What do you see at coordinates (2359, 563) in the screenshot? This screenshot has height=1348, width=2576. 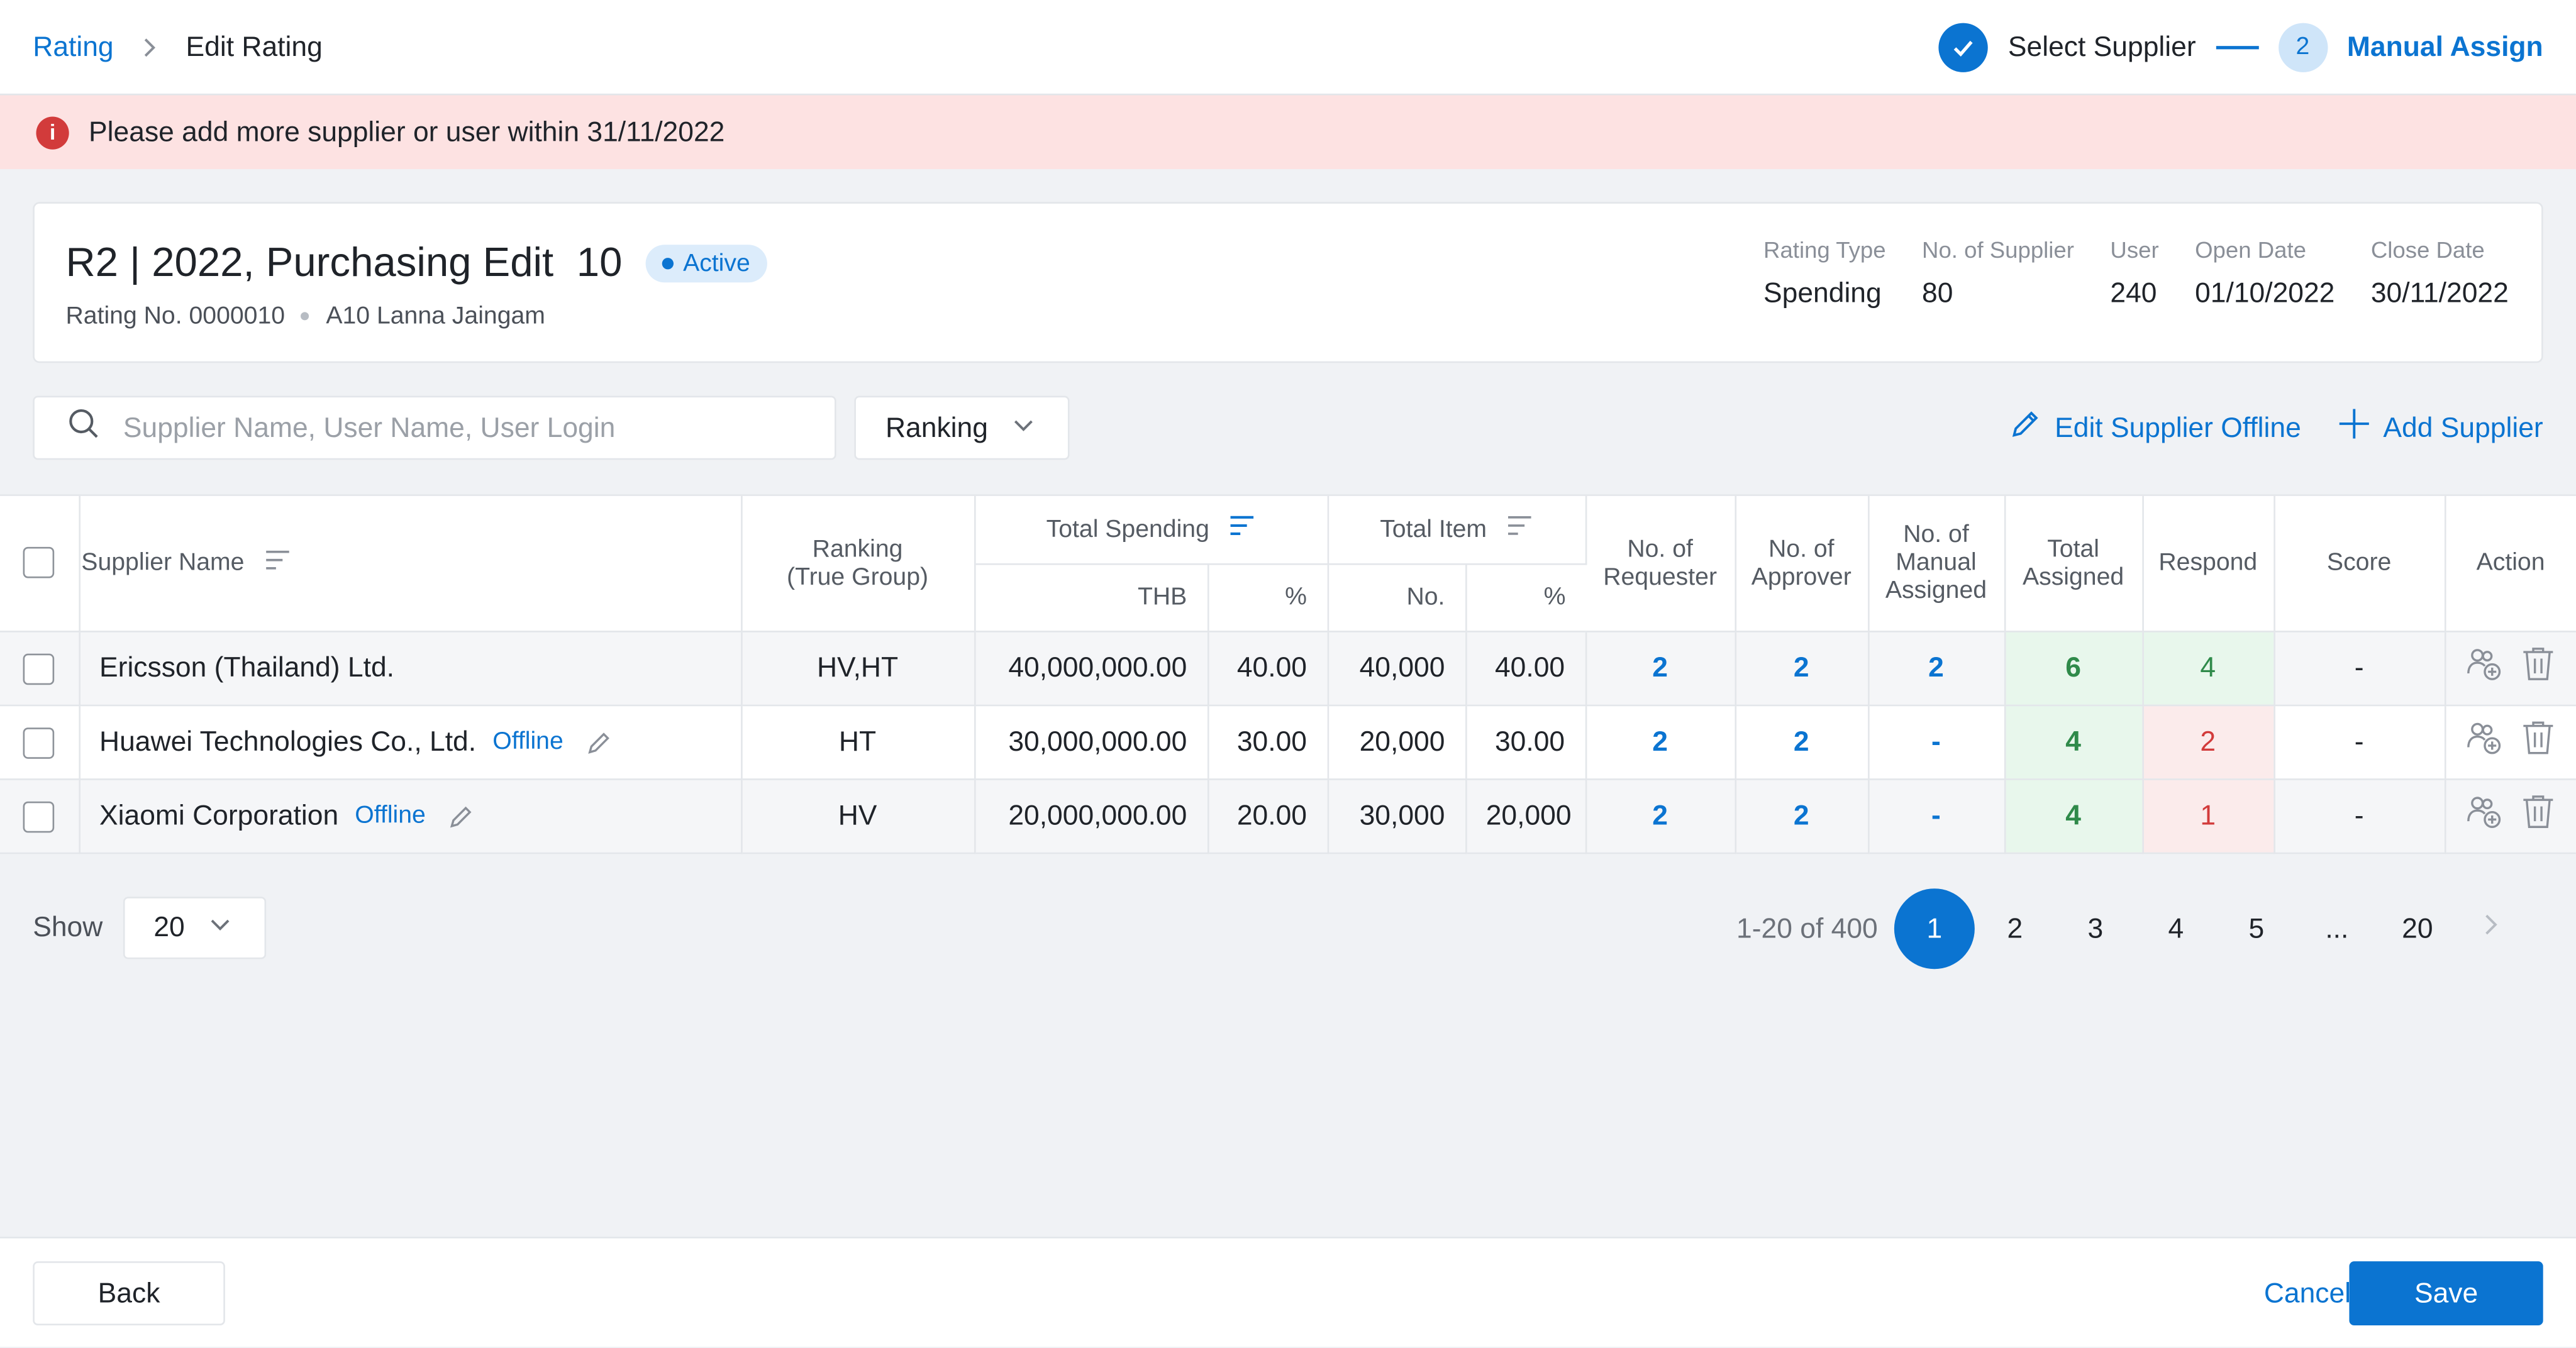 I see `col-score: Score` at bounding box center [2359, 563].